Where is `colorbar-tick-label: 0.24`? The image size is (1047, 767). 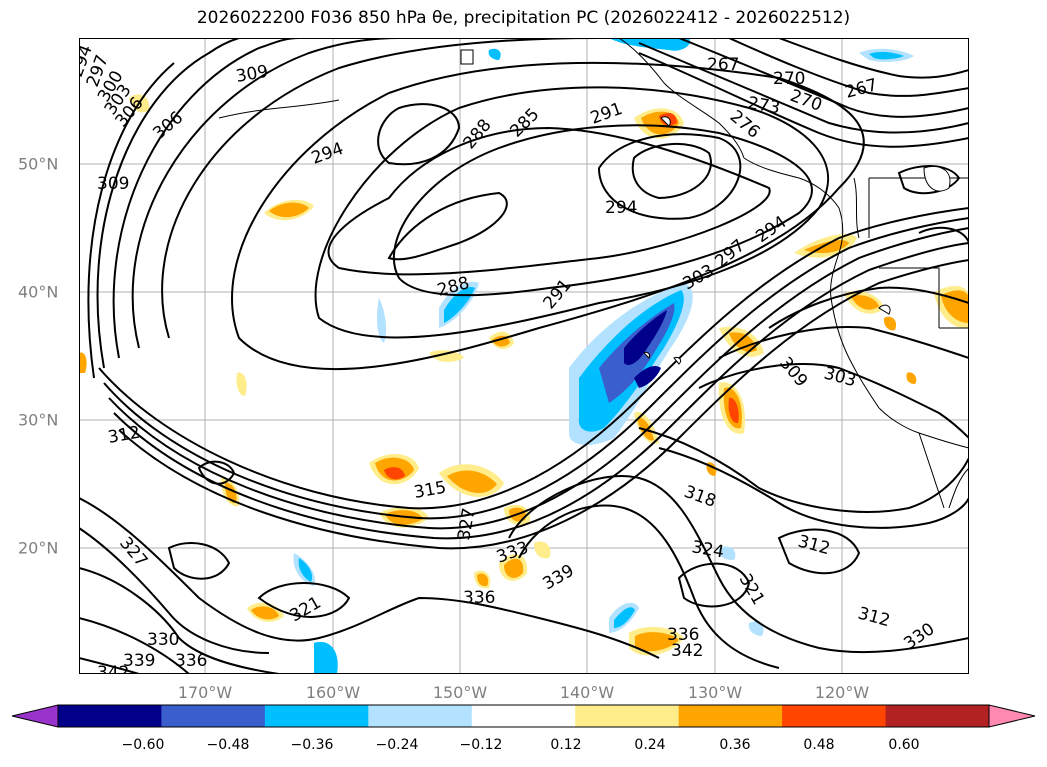
colorbar-tick-label: 0.24 is located at coordinates (650, 745).